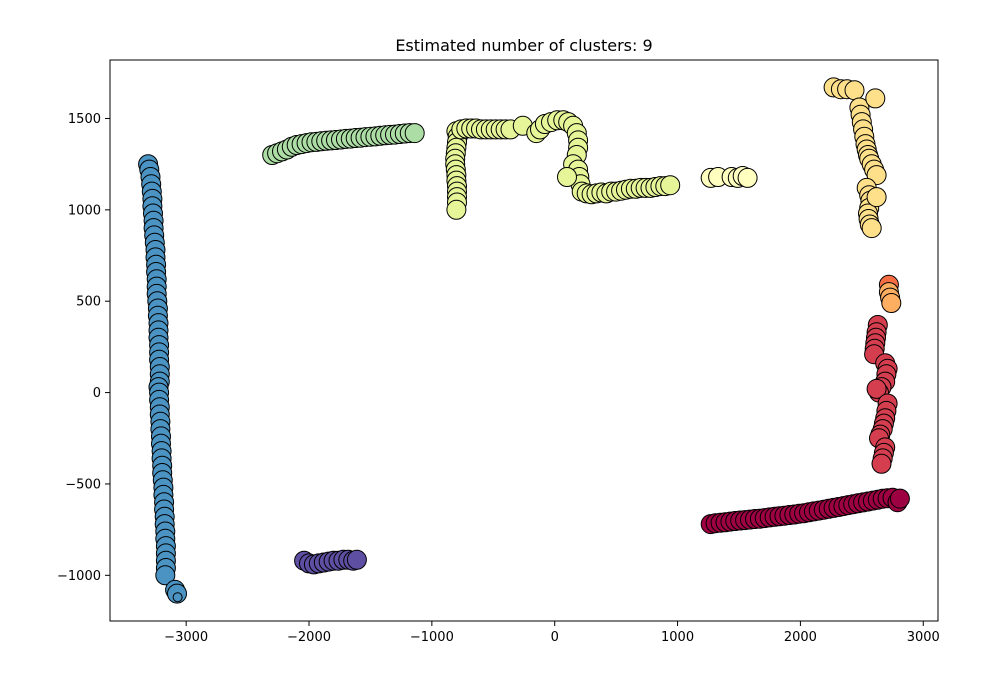  Describe the element at coordinates (523, 45) in the screenshot. I see `chart-title: Estimated number of clusters: 9` at that location.